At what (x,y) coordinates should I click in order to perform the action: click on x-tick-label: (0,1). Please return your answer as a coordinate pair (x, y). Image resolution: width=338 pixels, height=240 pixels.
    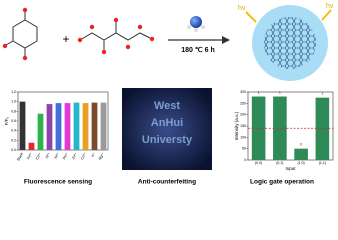
    Looking at the image, I should click on (279, 163).